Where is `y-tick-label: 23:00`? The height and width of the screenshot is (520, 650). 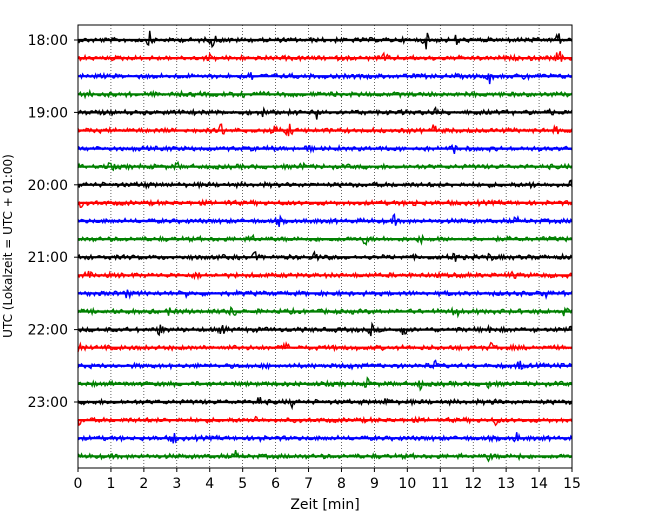 y-tick-label: 23:00 is located at coordinates (48, 403).